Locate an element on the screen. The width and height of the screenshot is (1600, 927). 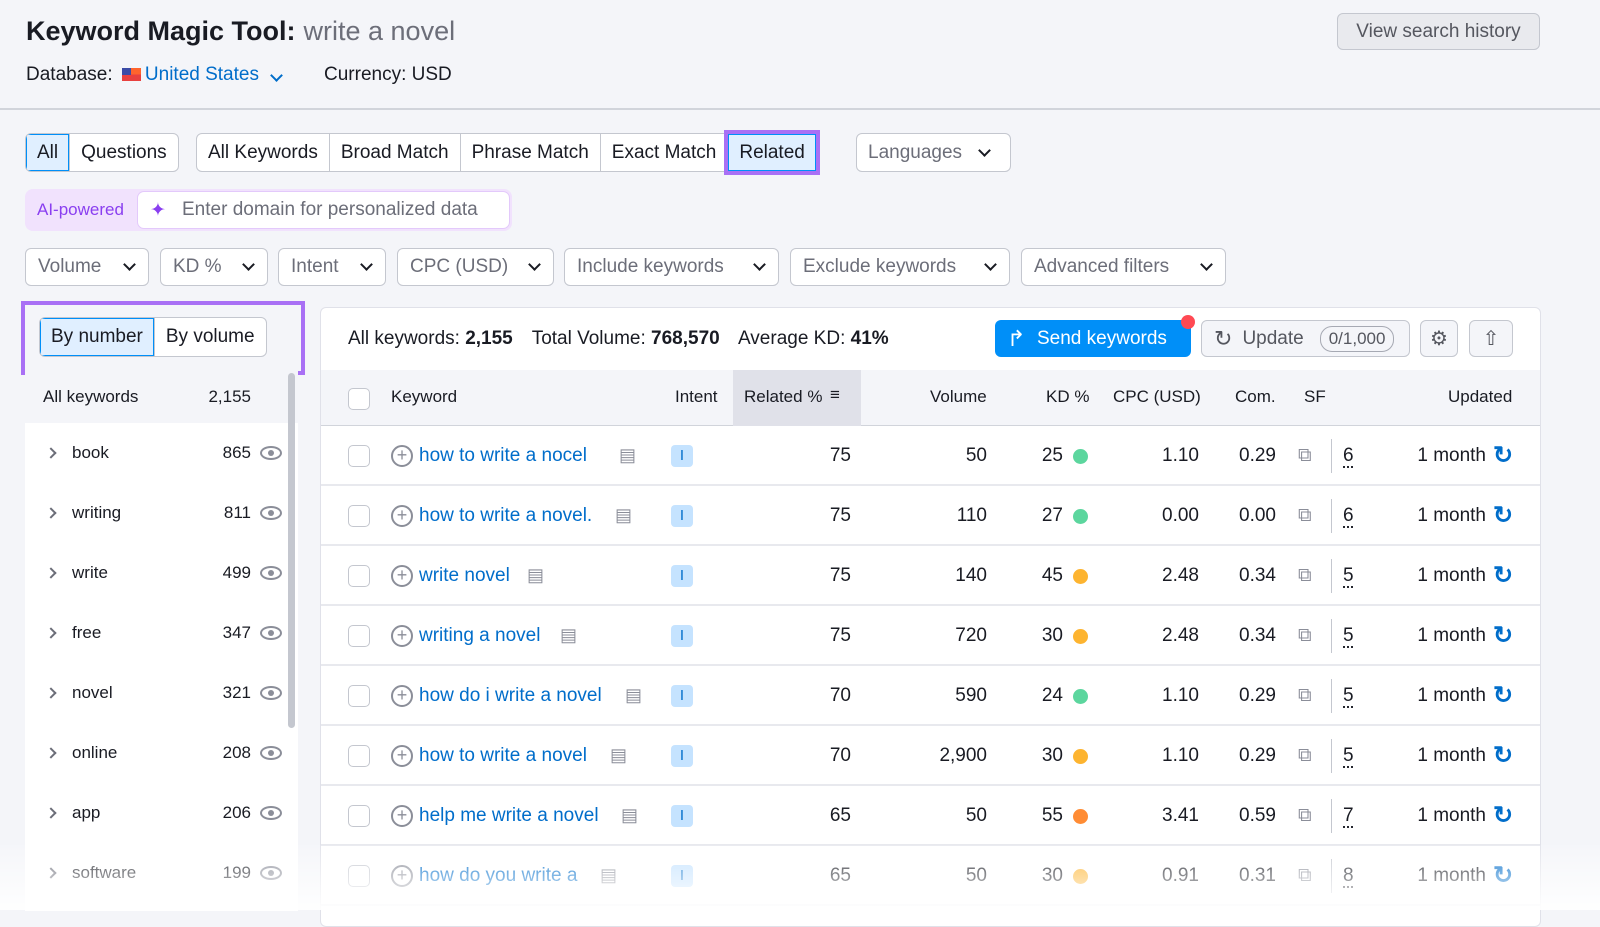
by-volume-button: By volume is located at coordinates (210, 336).